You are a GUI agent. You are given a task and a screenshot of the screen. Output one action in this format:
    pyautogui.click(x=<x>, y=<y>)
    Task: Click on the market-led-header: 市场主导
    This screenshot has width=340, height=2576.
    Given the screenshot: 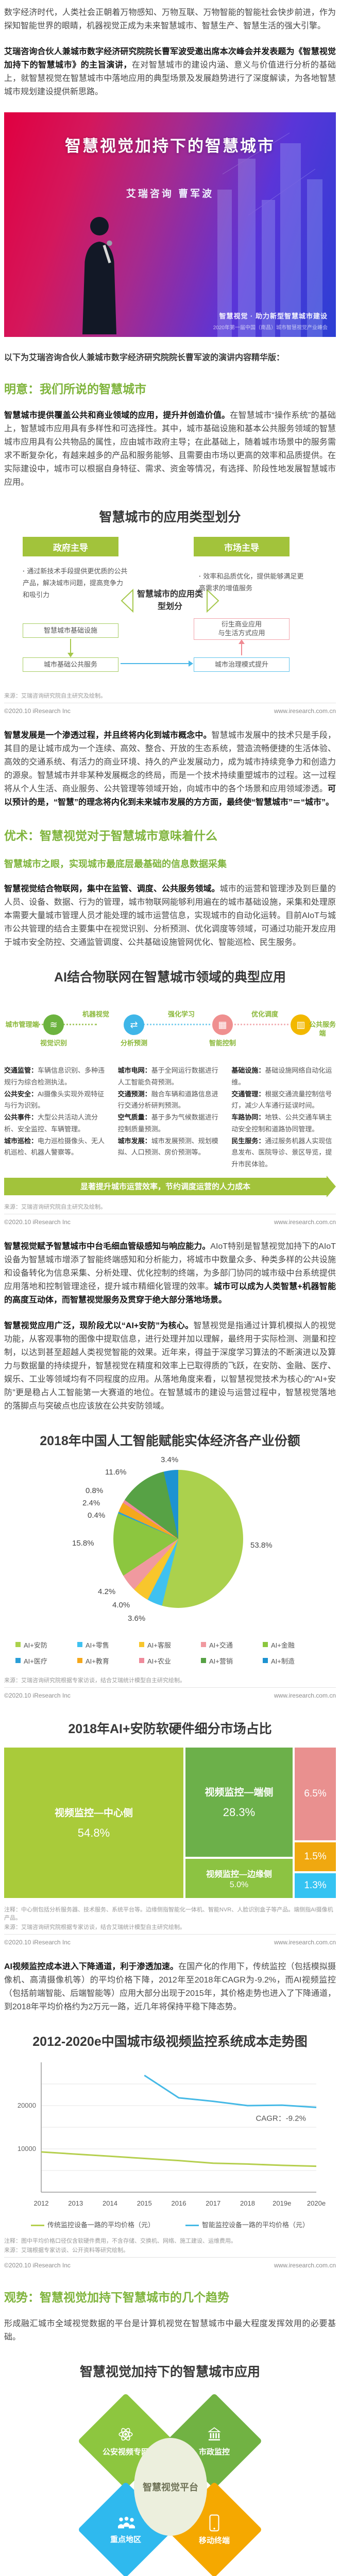 What is the action you would take?
    pyautogui.click(x=242, y=546)
    